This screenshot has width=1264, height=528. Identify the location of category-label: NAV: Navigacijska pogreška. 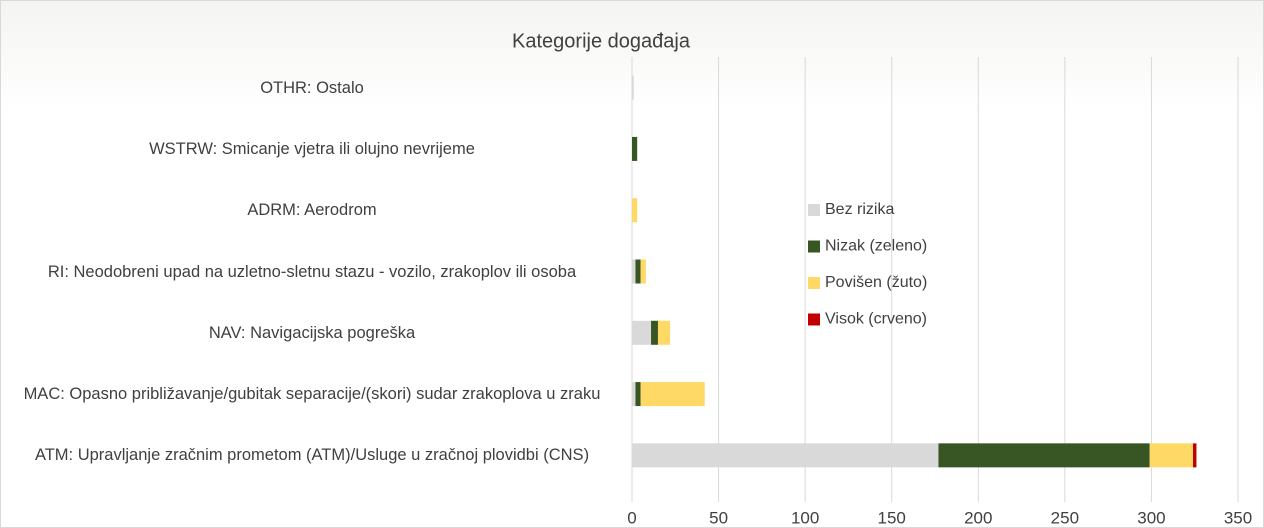
(312, 332).